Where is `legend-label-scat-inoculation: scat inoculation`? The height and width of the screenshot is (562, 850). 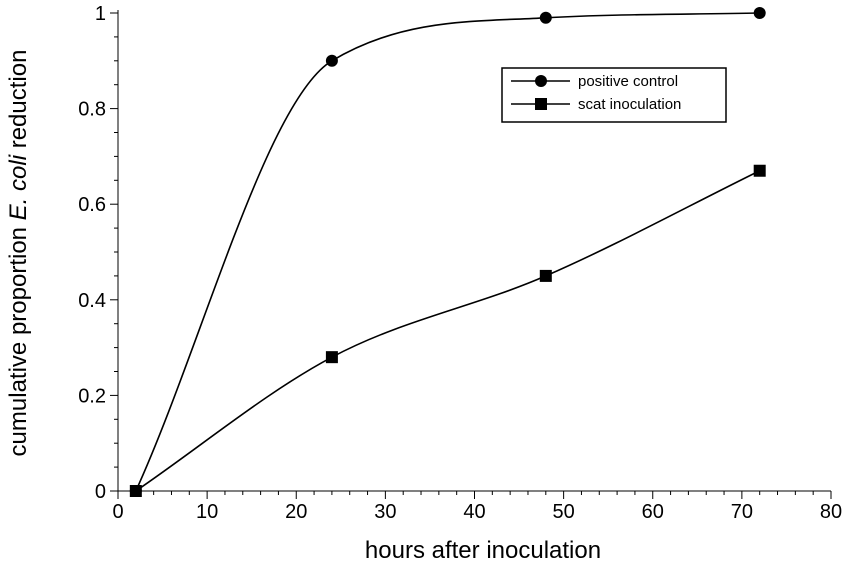 legend-label-scat-inoculation: scat inoculation is located at coordinates (629, 104).